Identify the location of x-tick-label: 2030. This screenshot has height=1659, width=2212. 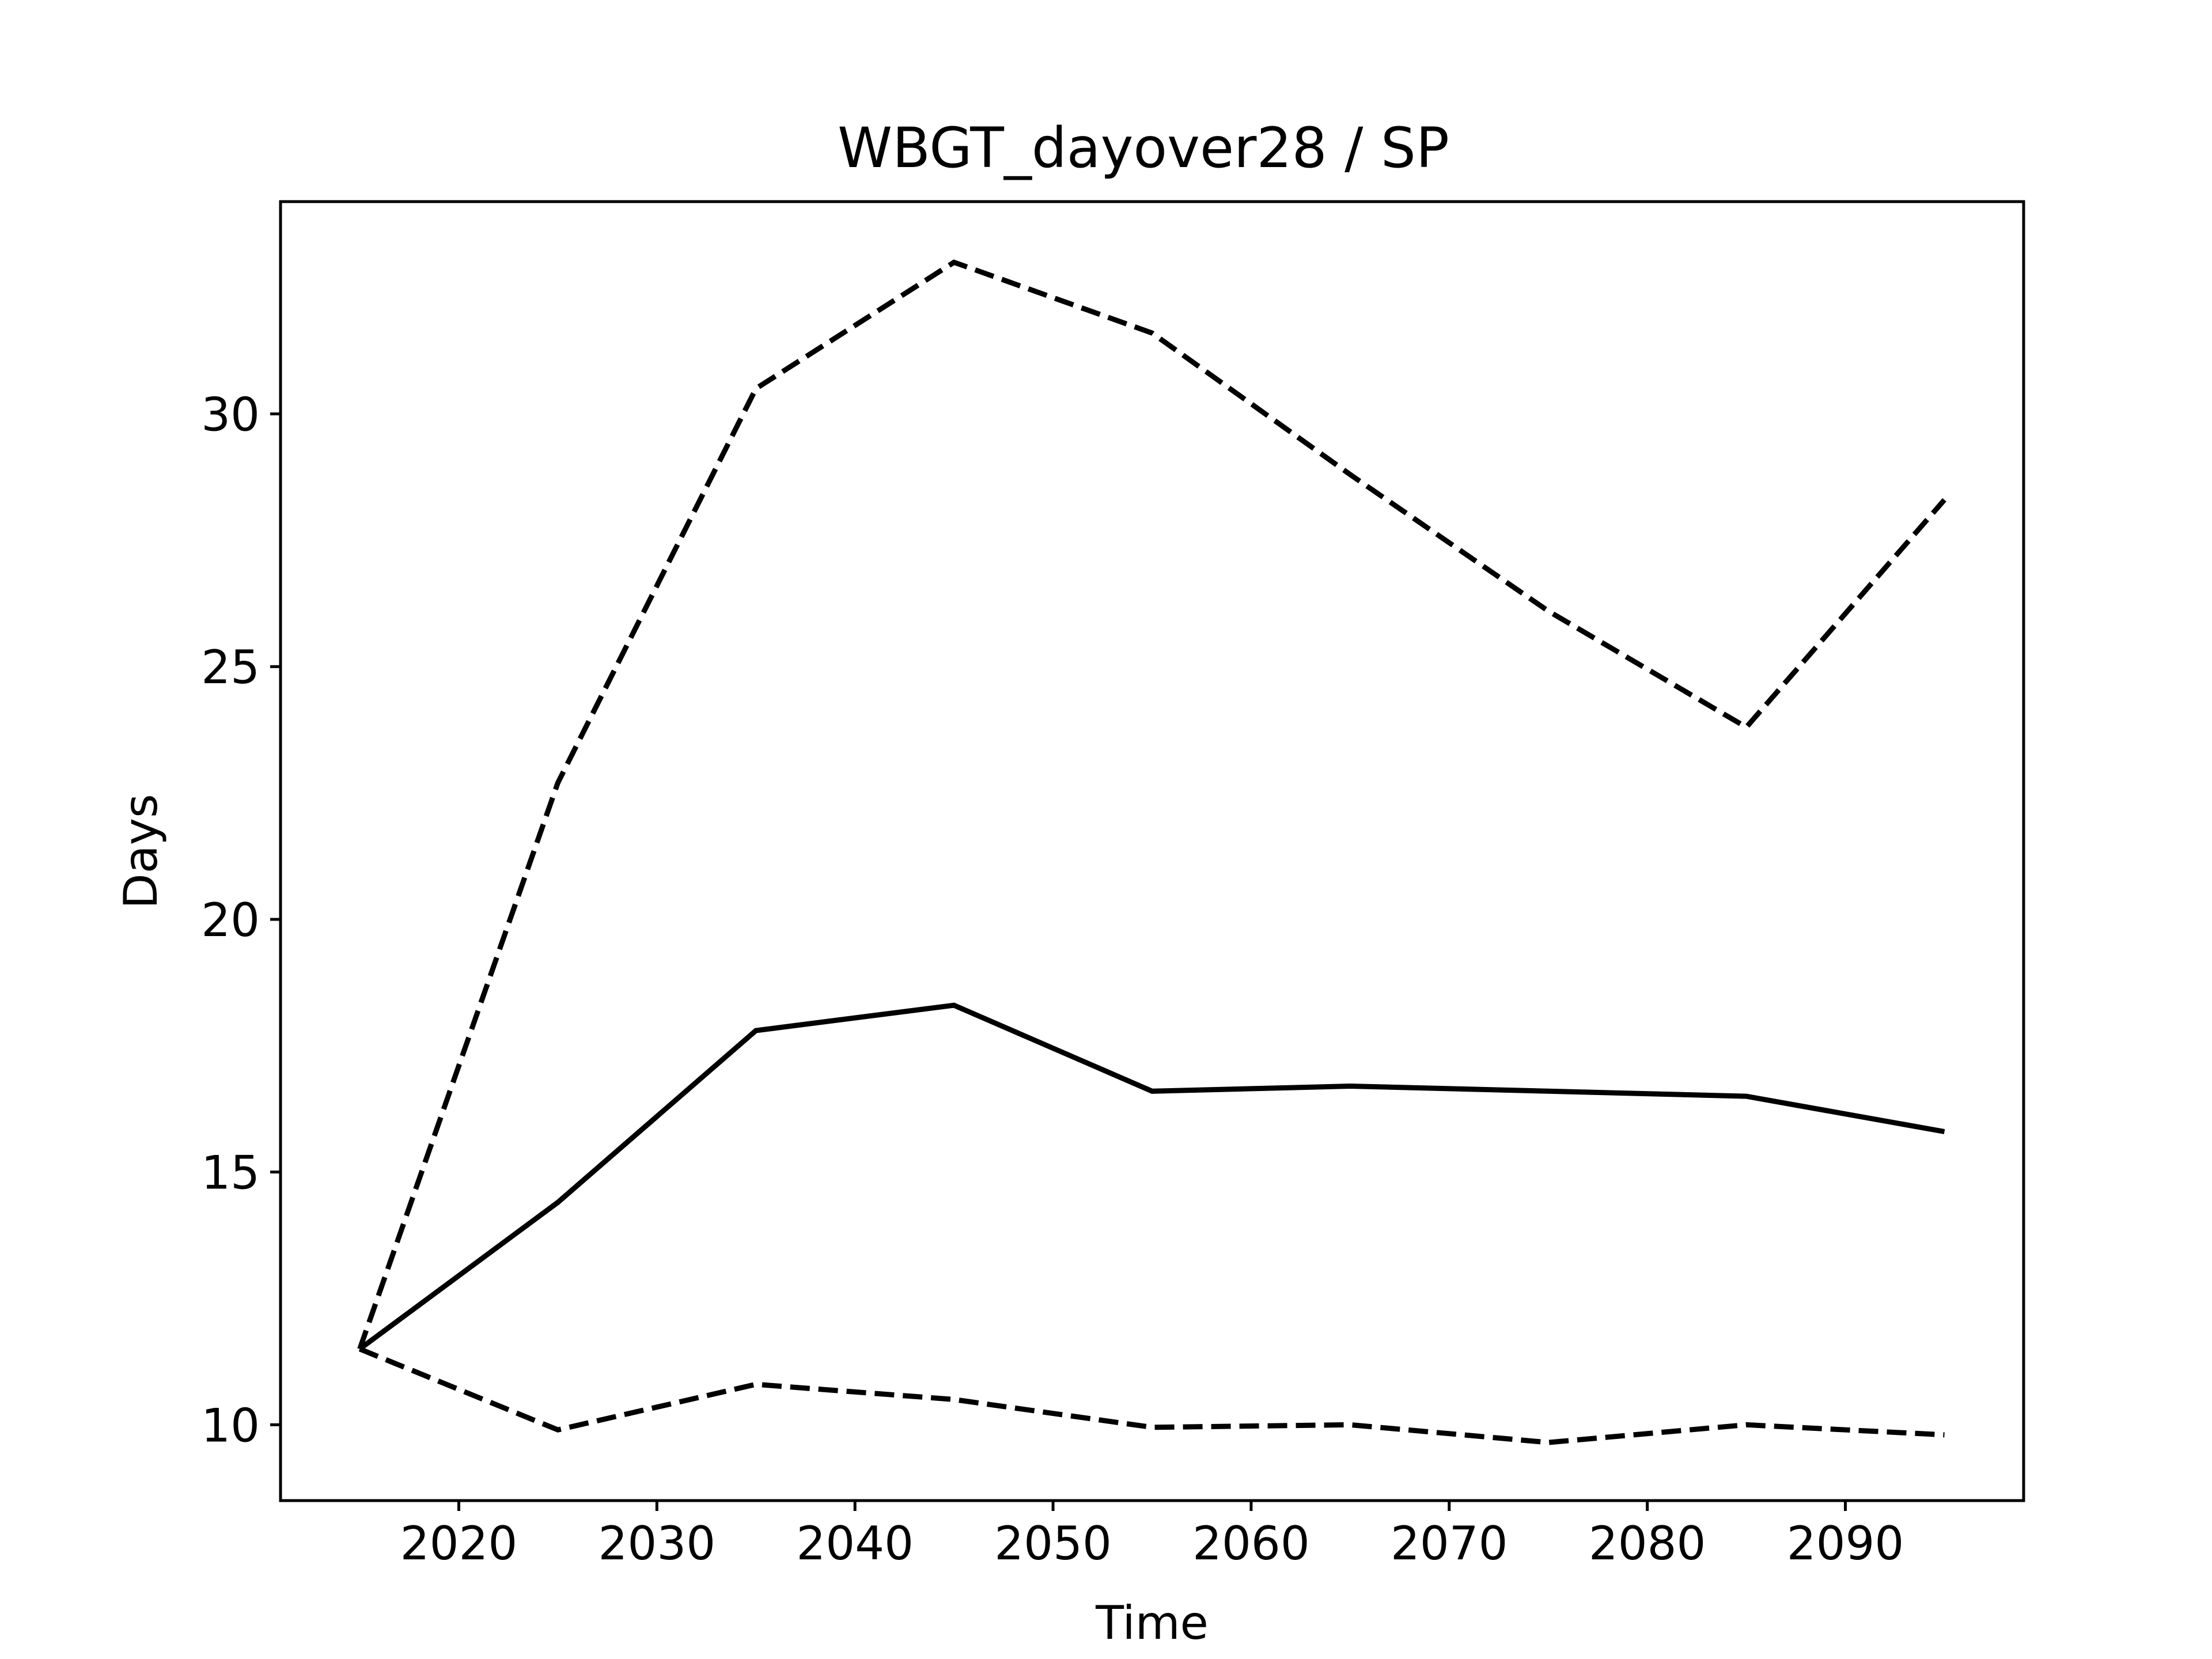
(657, 1543).